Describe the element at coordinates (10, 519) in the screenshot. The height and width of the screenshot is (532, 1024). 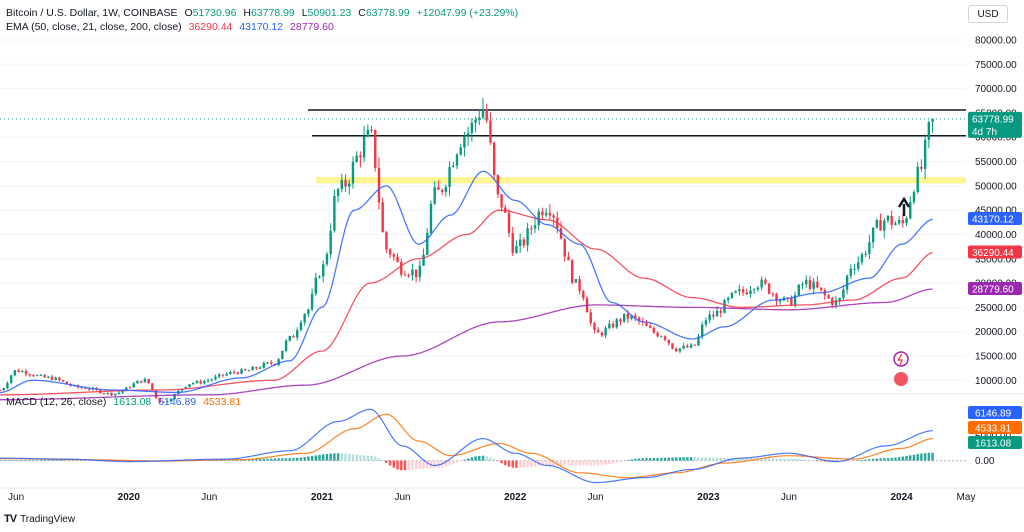
I see `tradingview-logo-icon: TV` at that location.